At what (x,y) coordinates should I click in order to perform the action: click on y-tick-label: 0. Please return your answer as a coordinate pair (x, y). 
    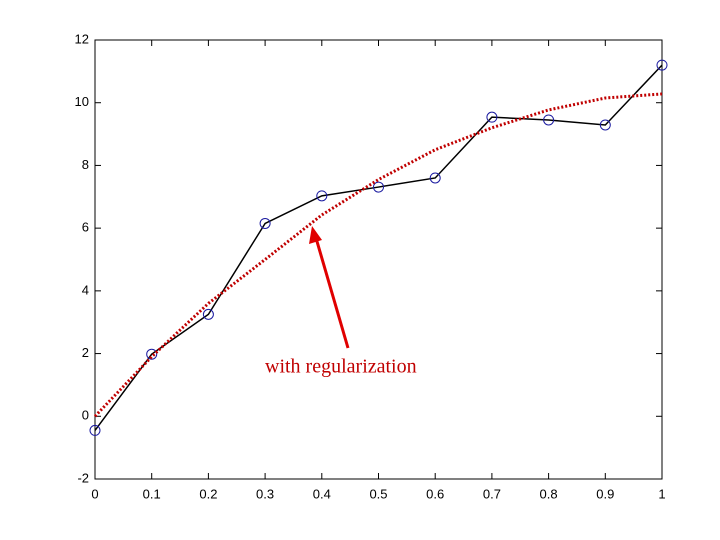
    Looking at the image, I should click on (85, 415).